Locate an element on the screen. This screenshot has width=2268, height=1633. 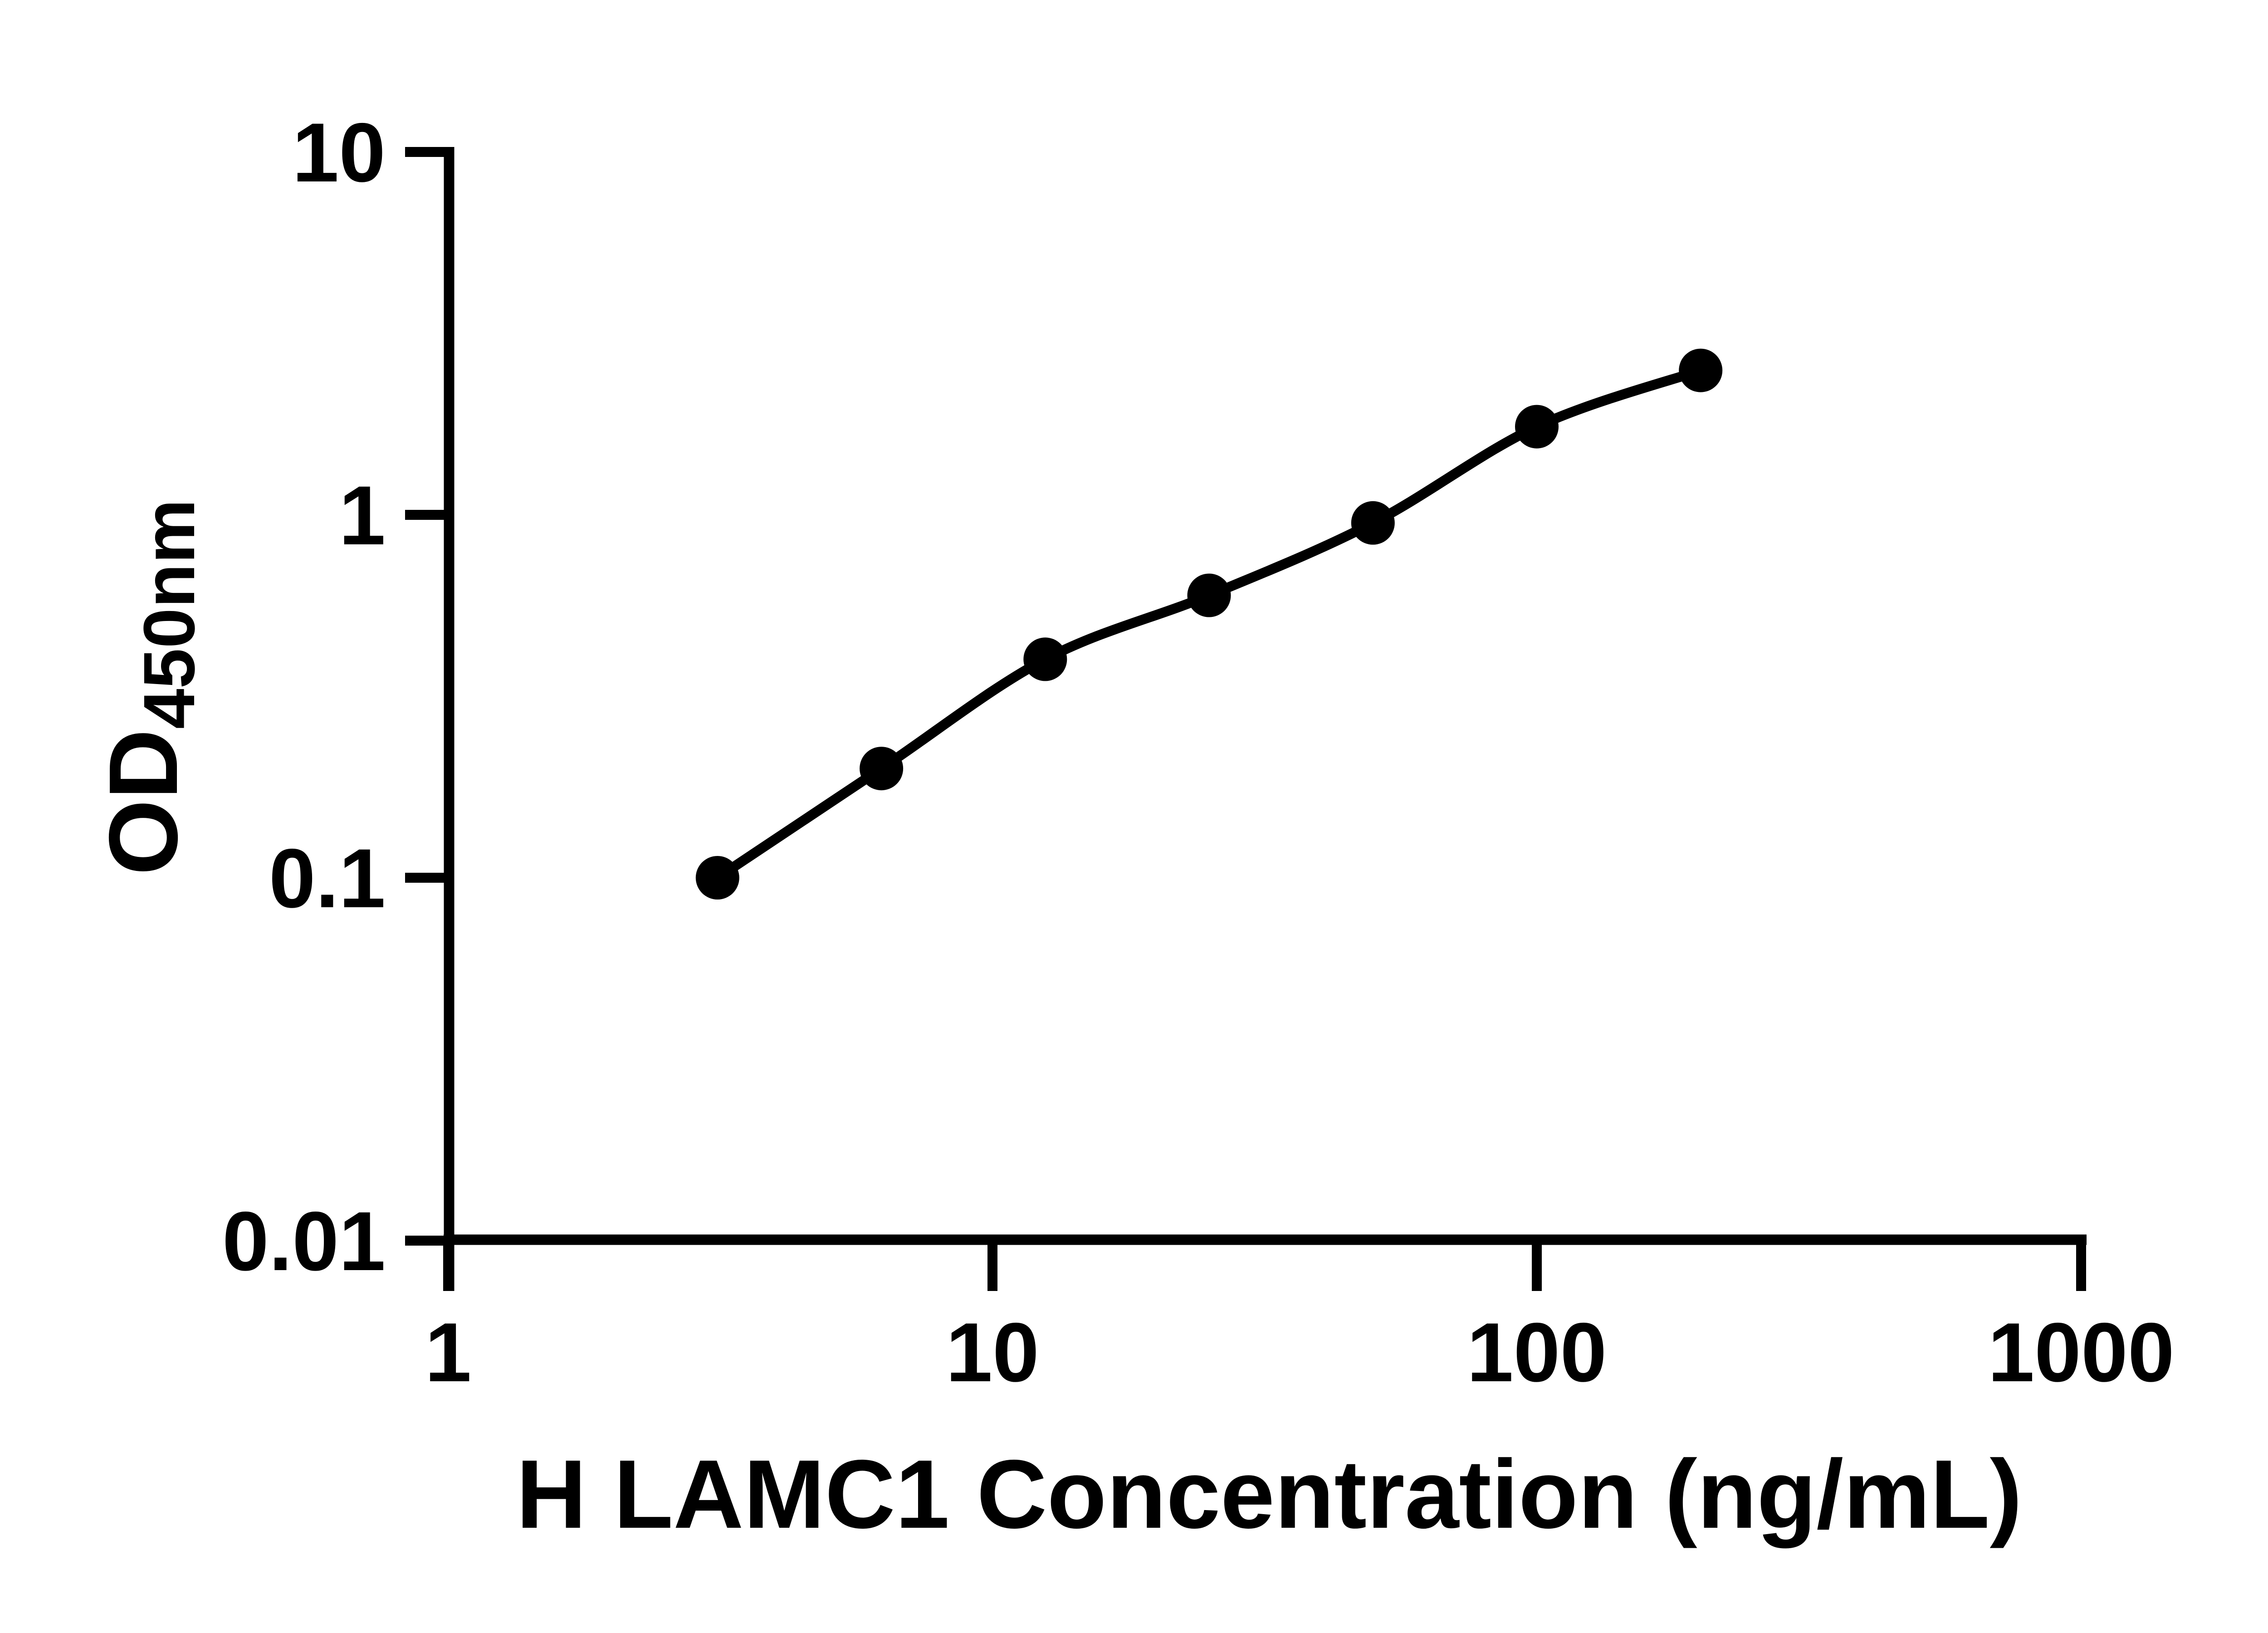
x-axis: 1 10 100 1000 is located at coordinates (1300, 1316).